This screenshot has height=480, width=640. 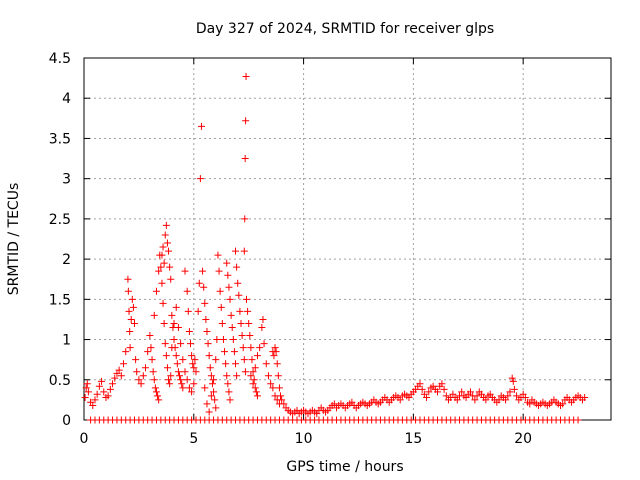 What do you see at coordinates (193, 439) in the screenshot?
I see `x-tick-label: 5` at bounding box center [193, 439].